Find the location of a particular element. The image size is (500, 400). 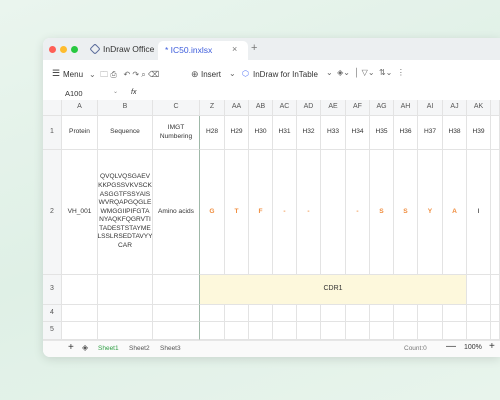

count: Count:0 is located at coordinates (415, 348).